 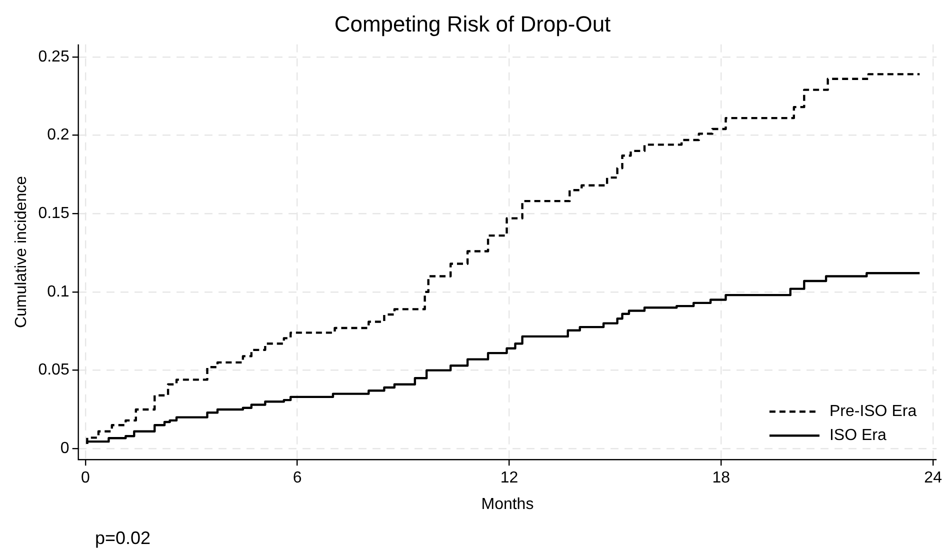 I want to click on chart-title: Competing Risk of Drop-Out, so click(x=472, y=23).